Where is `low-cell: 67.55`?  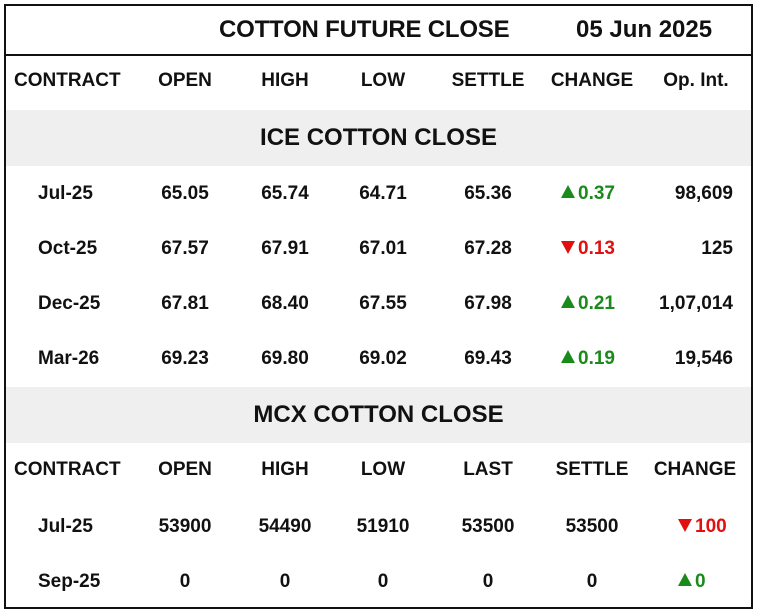 low-cell: 67.55 is located at coordinates (383, 303).